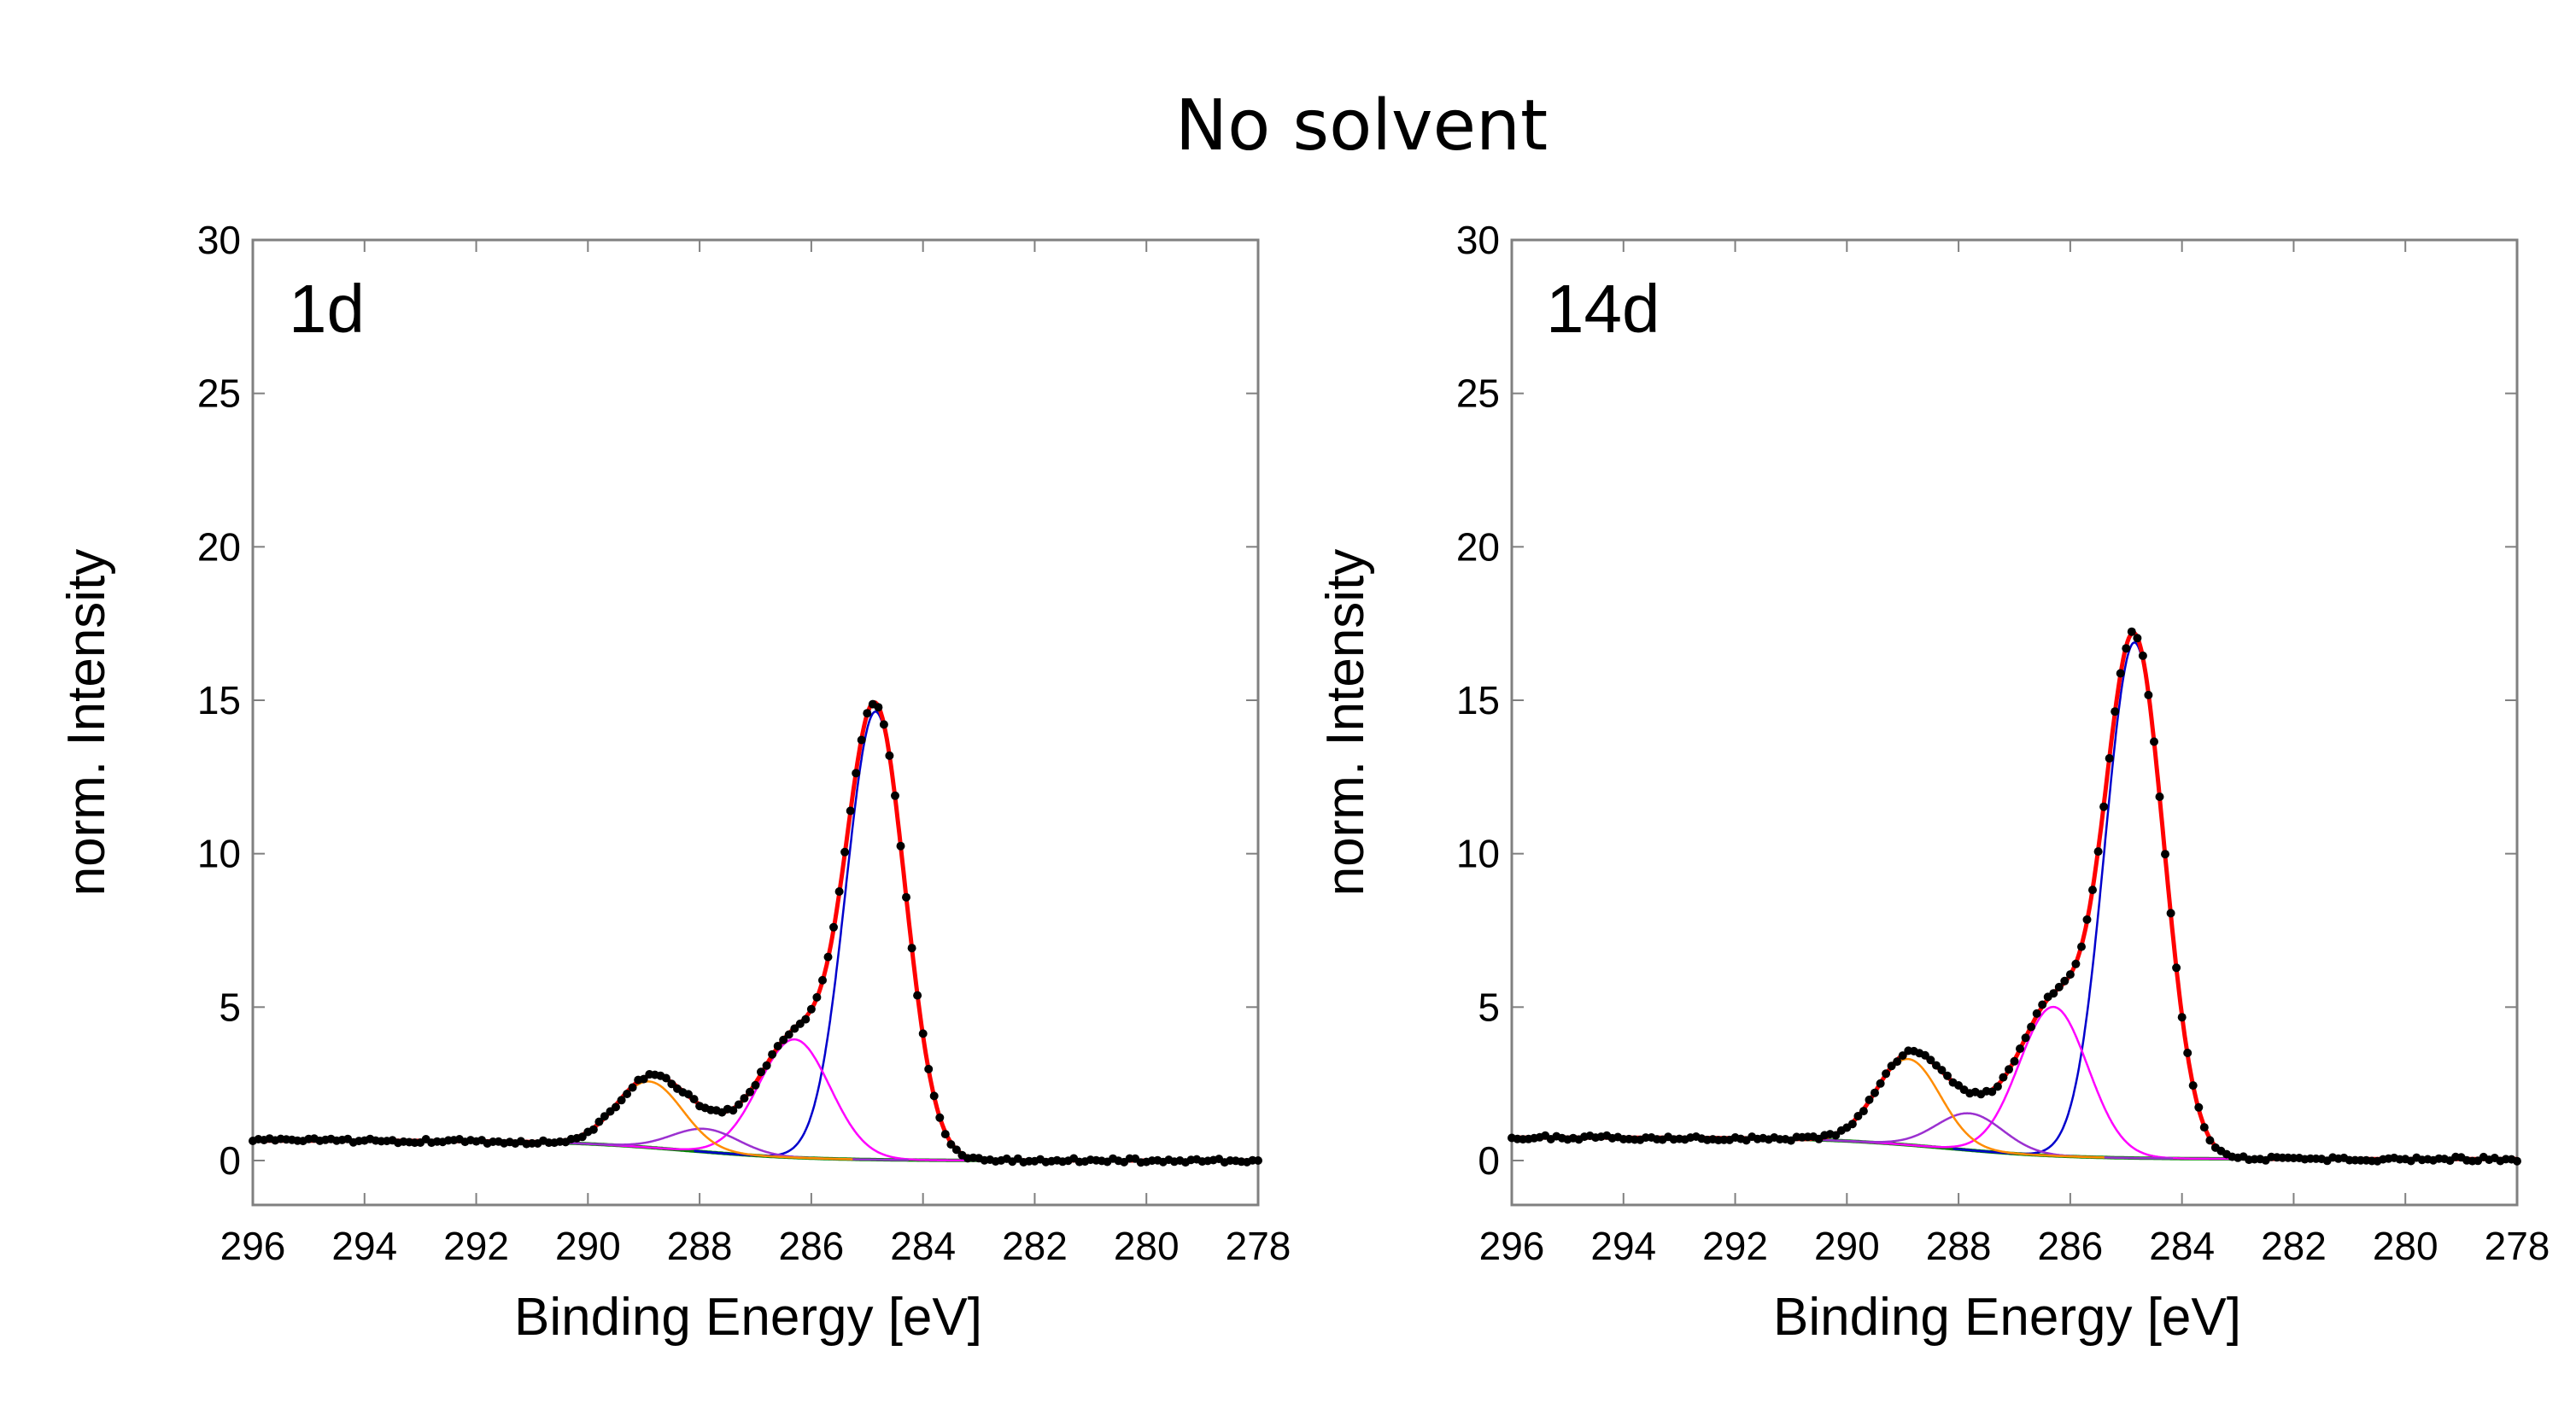  Describe the element at coordinates (588, 1246) in the screenshot. I see `x-tick-label: 290` at that location.